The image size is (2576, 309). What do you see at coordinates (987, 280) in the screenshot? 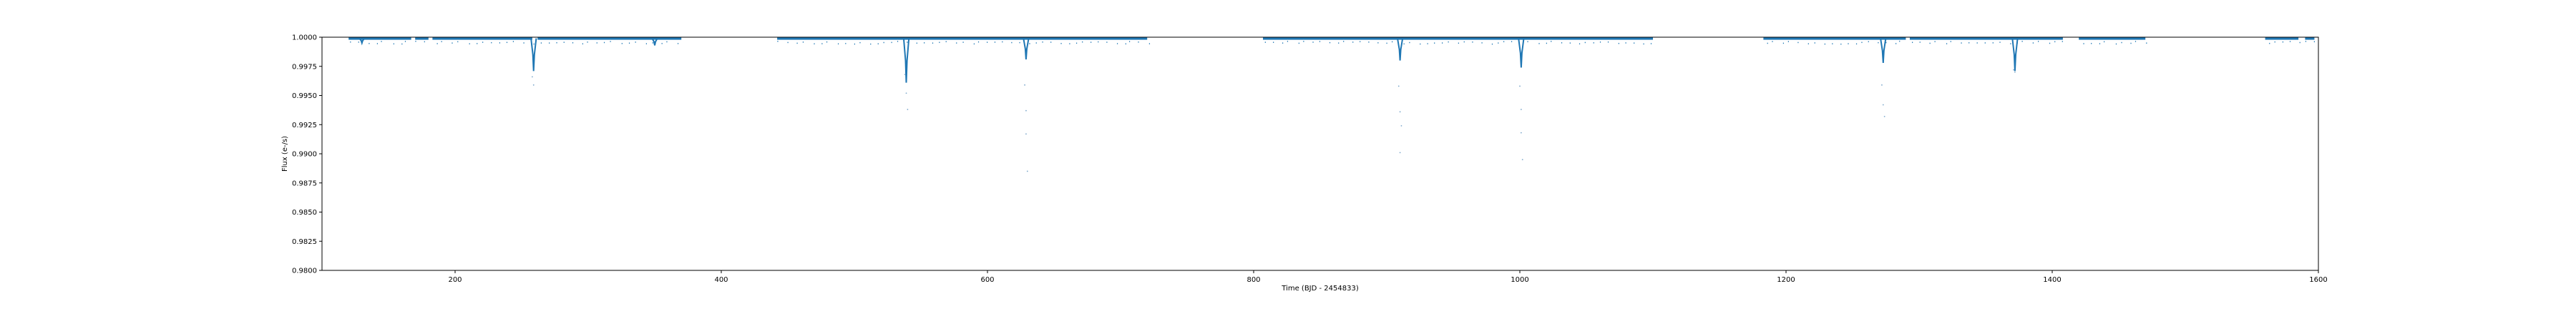
I see `x-tick-label: 600` at bounding box center [987, 280].